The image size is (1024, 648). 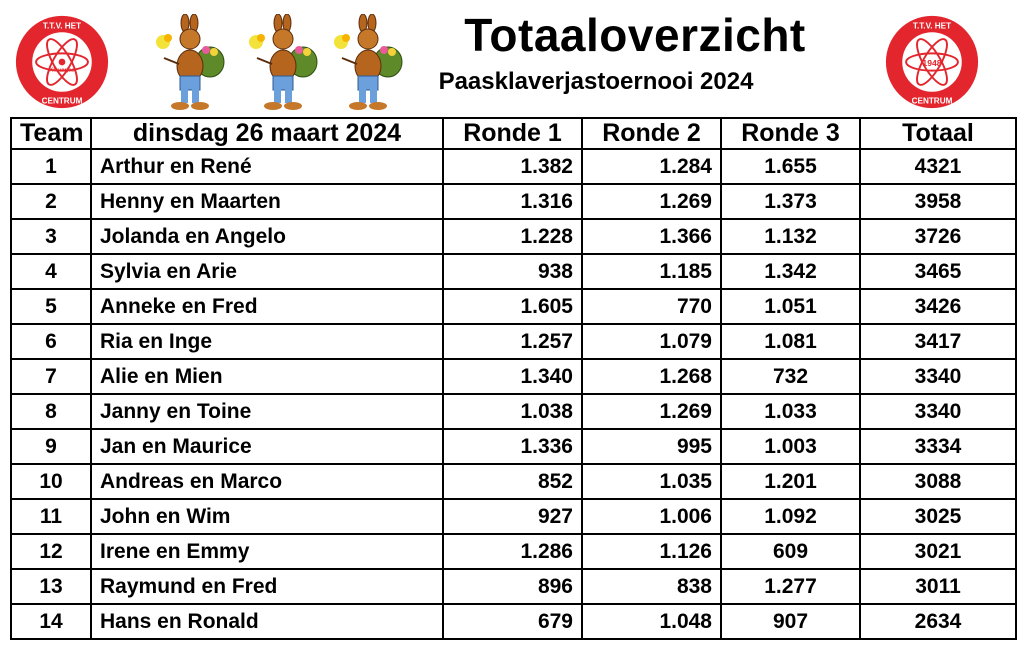 What do you see at coordinates (790, 201) in the screenshot?
I see `score-ronde-3: 1.373` at bounding box center [790, 201].